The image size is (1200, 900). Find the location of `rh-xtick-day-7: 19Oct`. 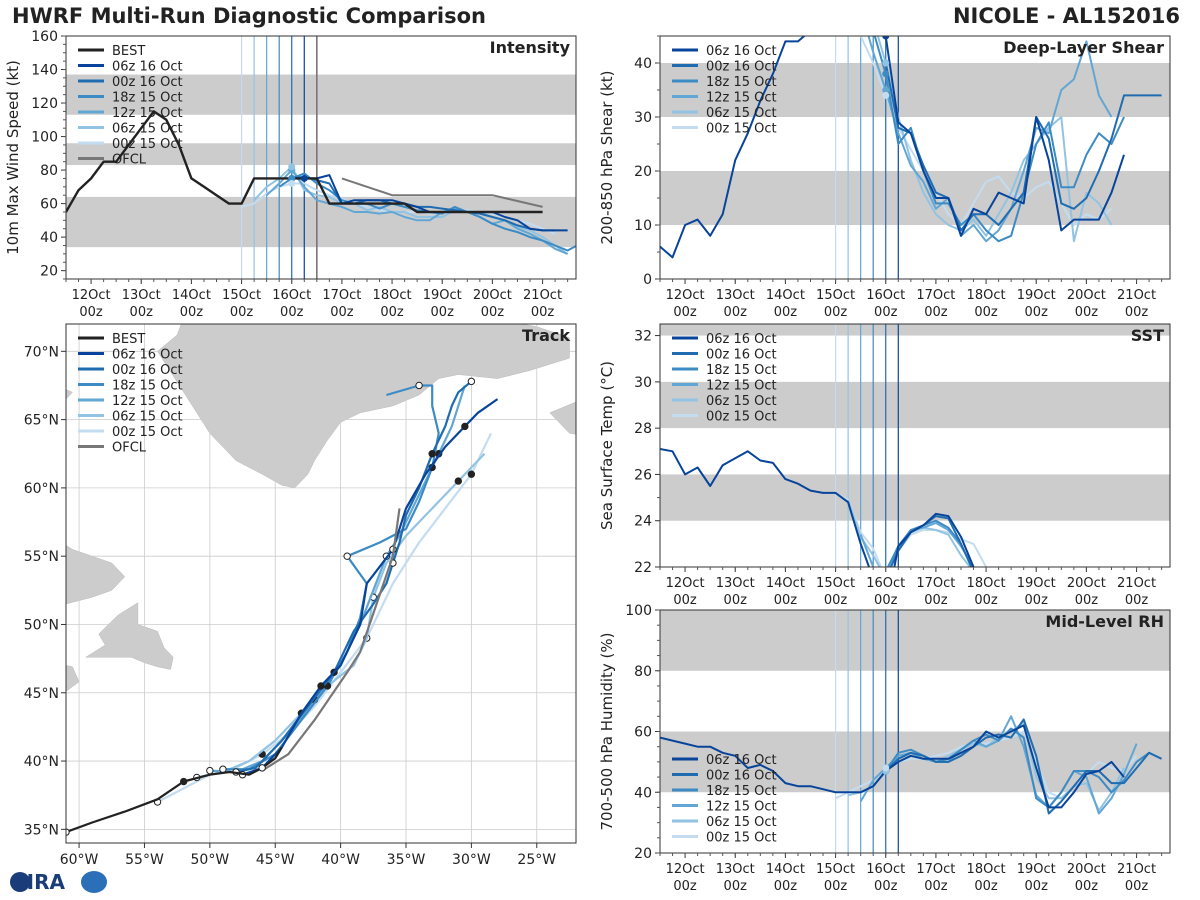

rh-xtick-day-7: 19Oct is located at coordinates (1036, 869).